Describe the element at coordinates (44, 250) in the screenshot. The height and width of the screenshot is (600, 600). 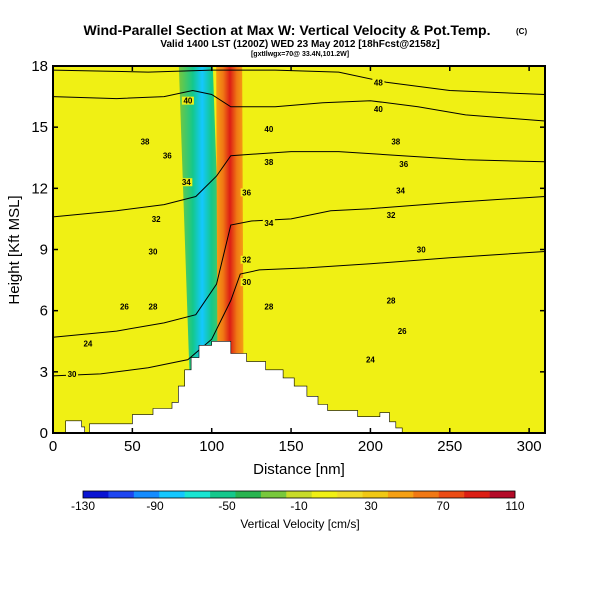
I see `y-tick-label: 9` at that location.